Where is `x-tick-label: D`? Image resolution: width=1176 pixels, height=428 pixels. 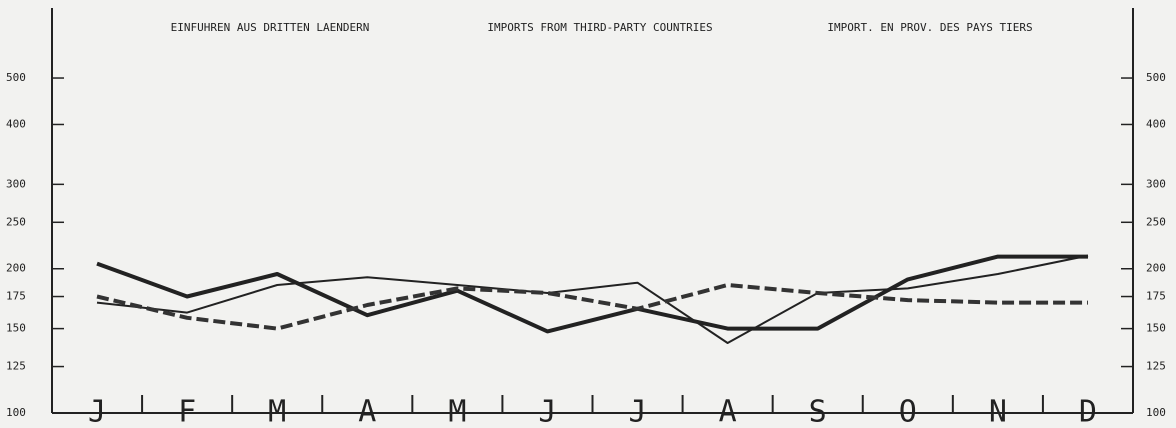
x-tick-label: D is located at coordinates (1088, 411).